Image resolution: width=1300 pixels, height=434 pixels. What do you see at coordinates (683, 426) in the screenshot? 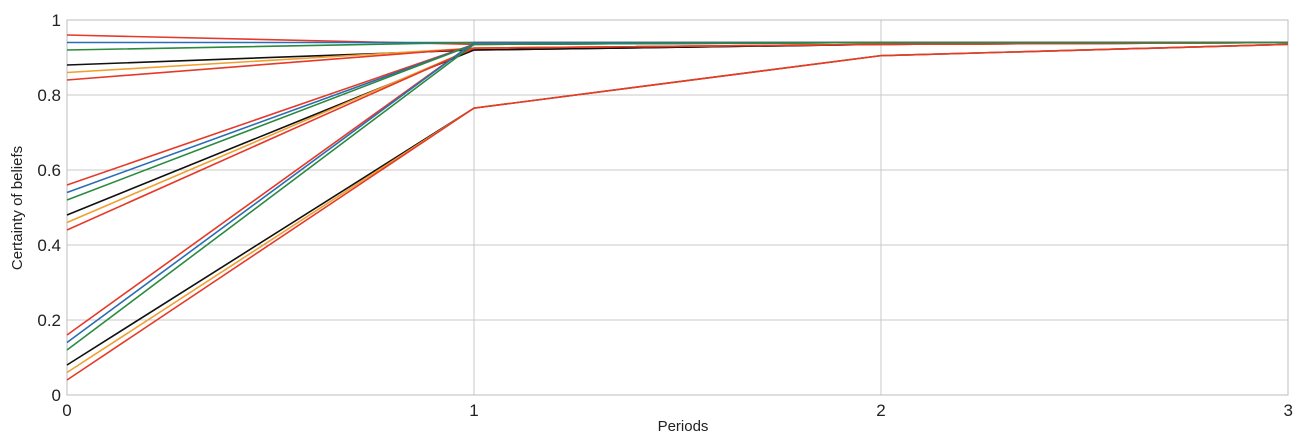
I see `x-axis-title: Periods` at bounding box center [683, 426].